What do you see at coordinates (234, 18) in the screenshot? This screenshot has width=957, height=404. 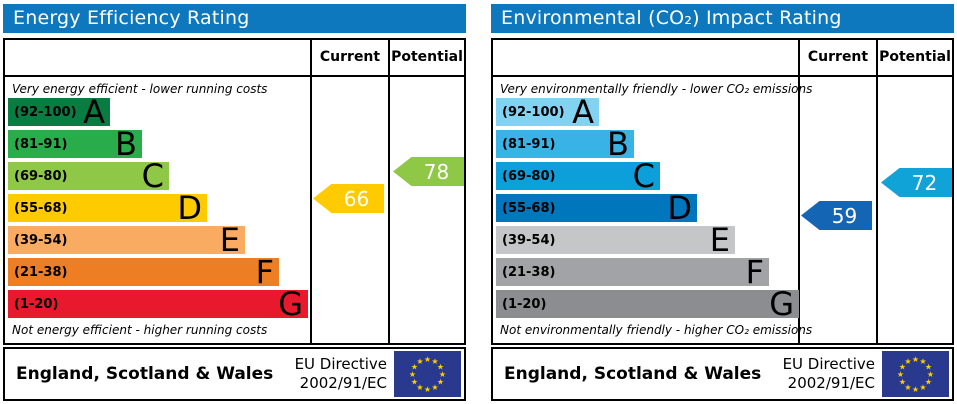 I see `panel-title: Energy Efficiency Rating` at bounding box center [234, 18].